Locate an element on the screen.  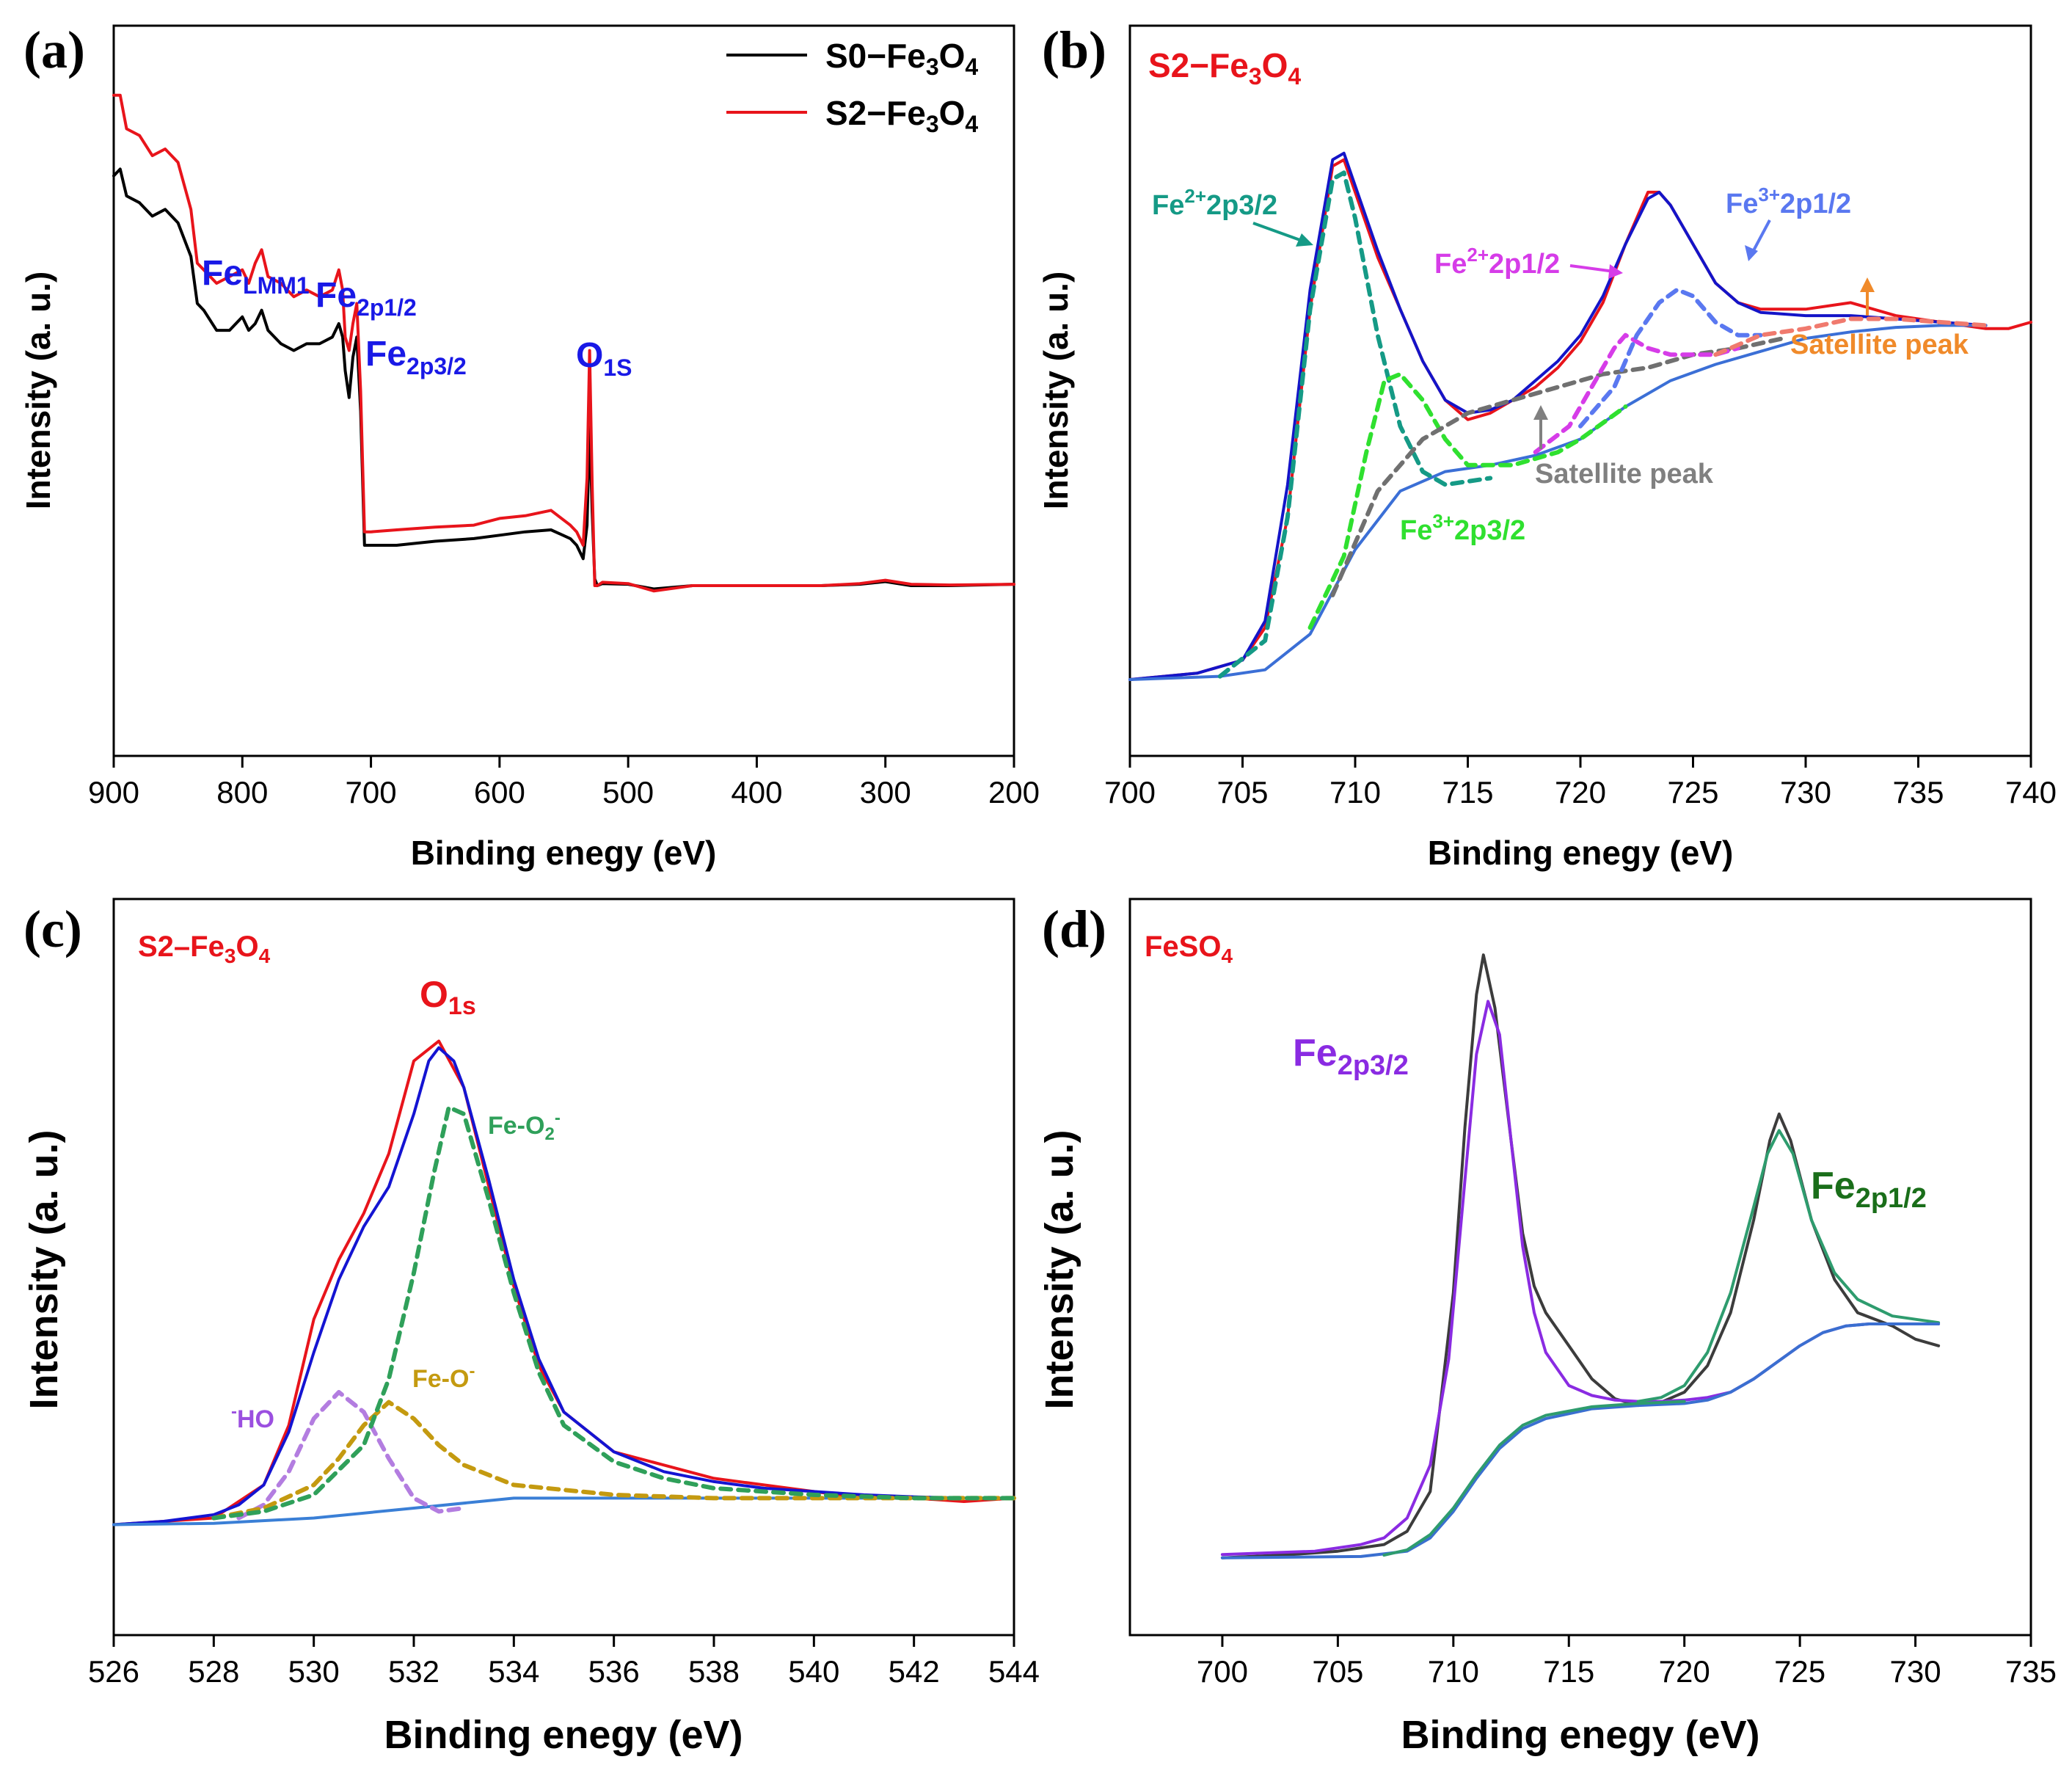
series-a is located at coordinates (563, 343).